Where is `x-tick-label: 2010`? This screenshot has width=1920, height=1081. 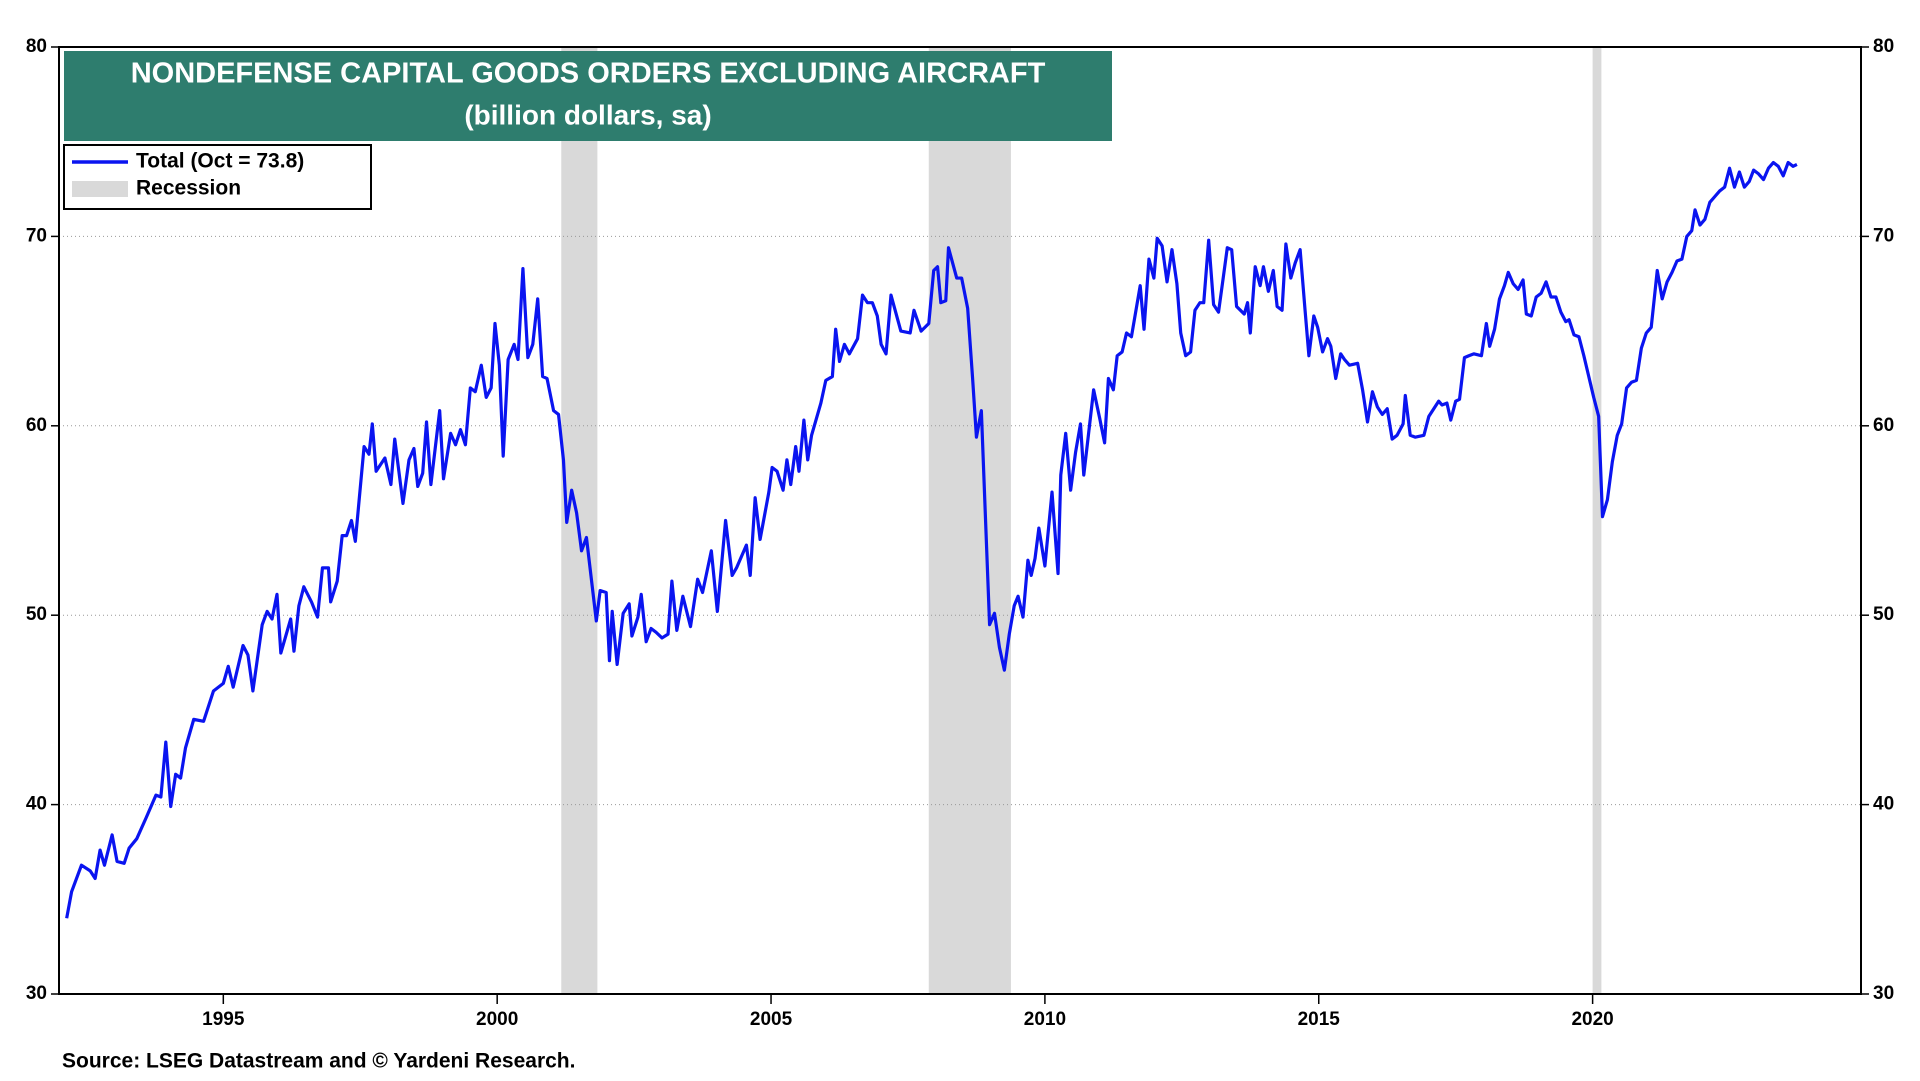 x-tick-label: 2010 is located at coordinates (1045, 1019).